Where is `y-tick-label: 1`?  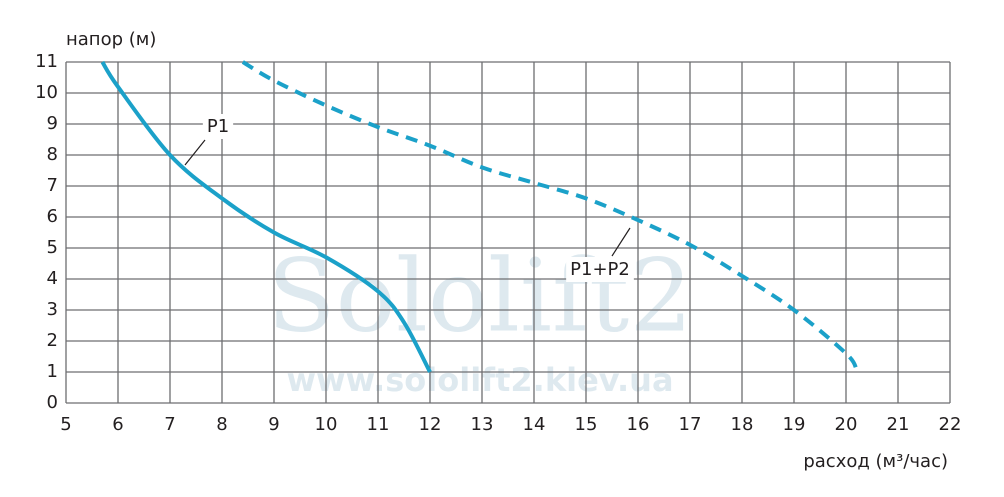
y-tick-label: 1 is located at coordinates (52, 371).